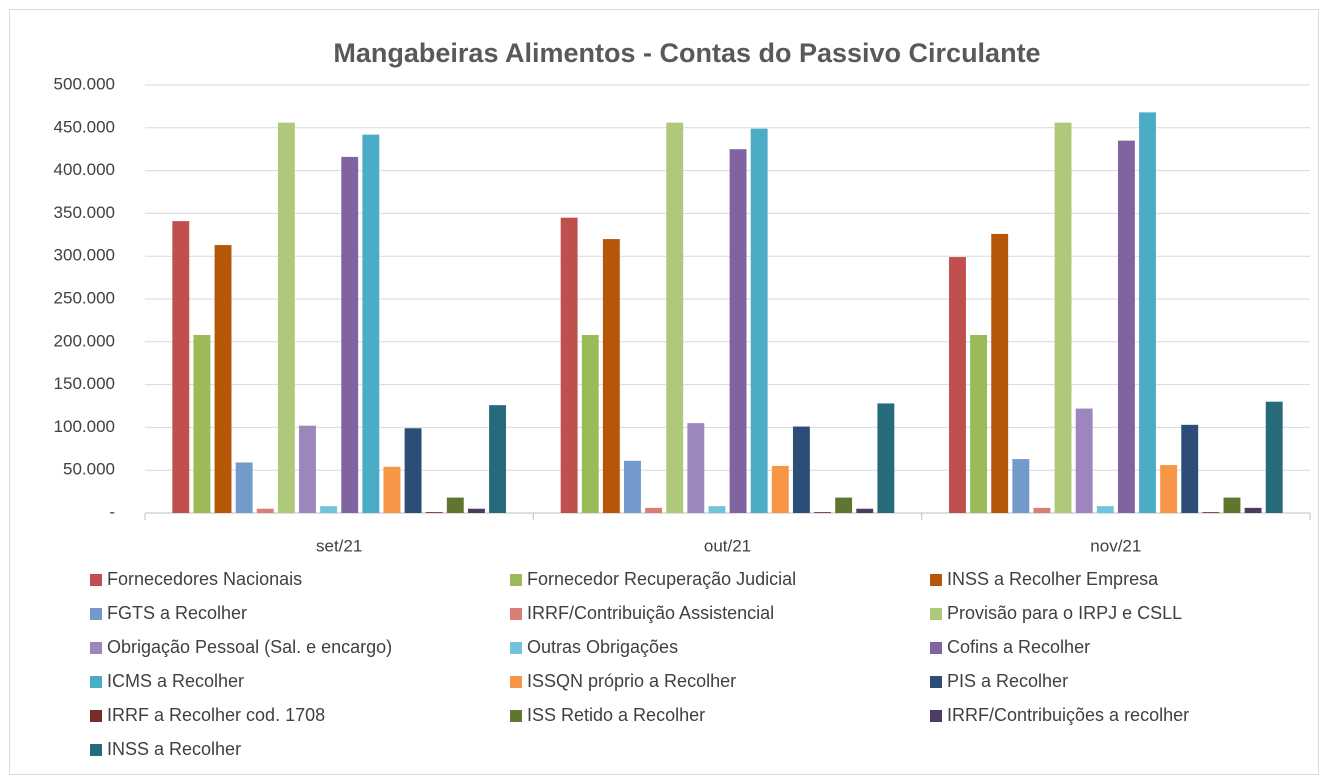 Image resolution: width=1328 pixels, height=784 pixels. Describe the element at coordinates (216, 715) in the screenshot. I see `legend-label: IRRF a Recolher cod. 1708` at that location.